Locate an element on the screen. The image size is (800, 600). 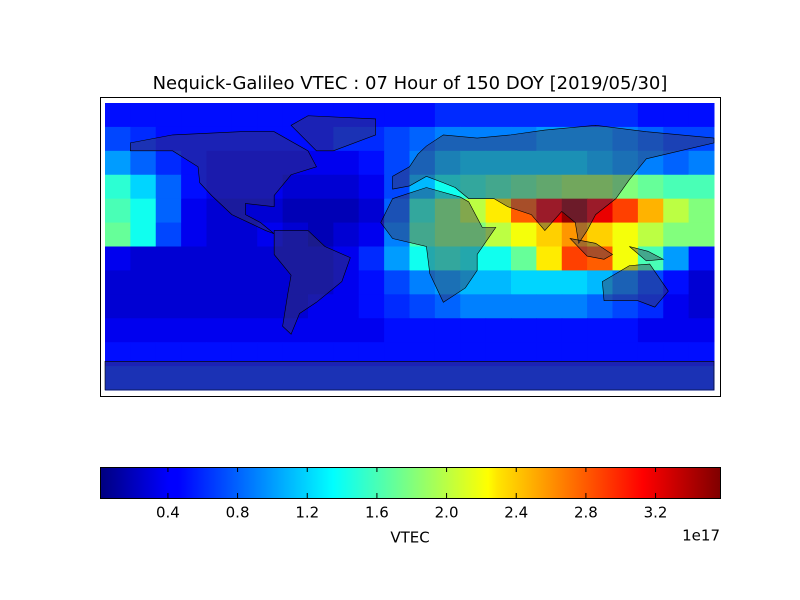
colorbar-tick-label: 2.8 is located at coordinates (586, 513).